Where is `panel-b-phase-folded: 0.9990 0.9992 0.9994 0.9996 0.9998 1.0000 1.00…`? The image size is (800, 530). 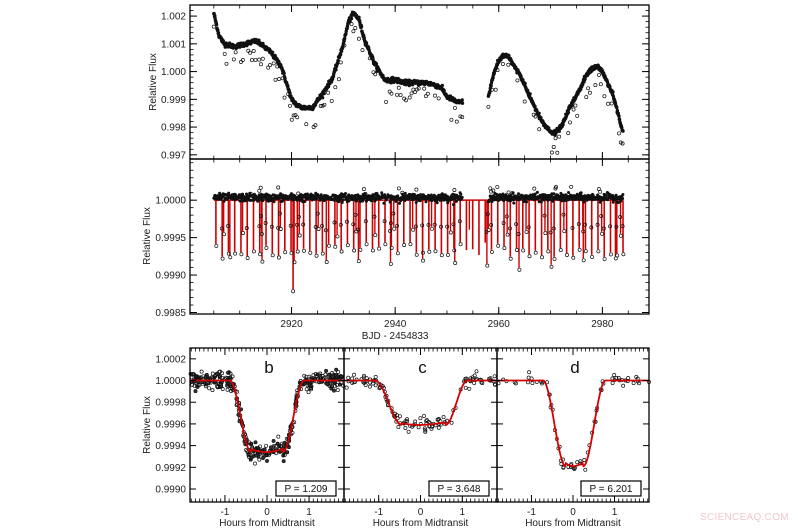
panel-b-phase-folded: 0.9990 0.9992 0.9994 0.9996 0.9998 1.0000 1.00… is located at coordinates (244, 438).